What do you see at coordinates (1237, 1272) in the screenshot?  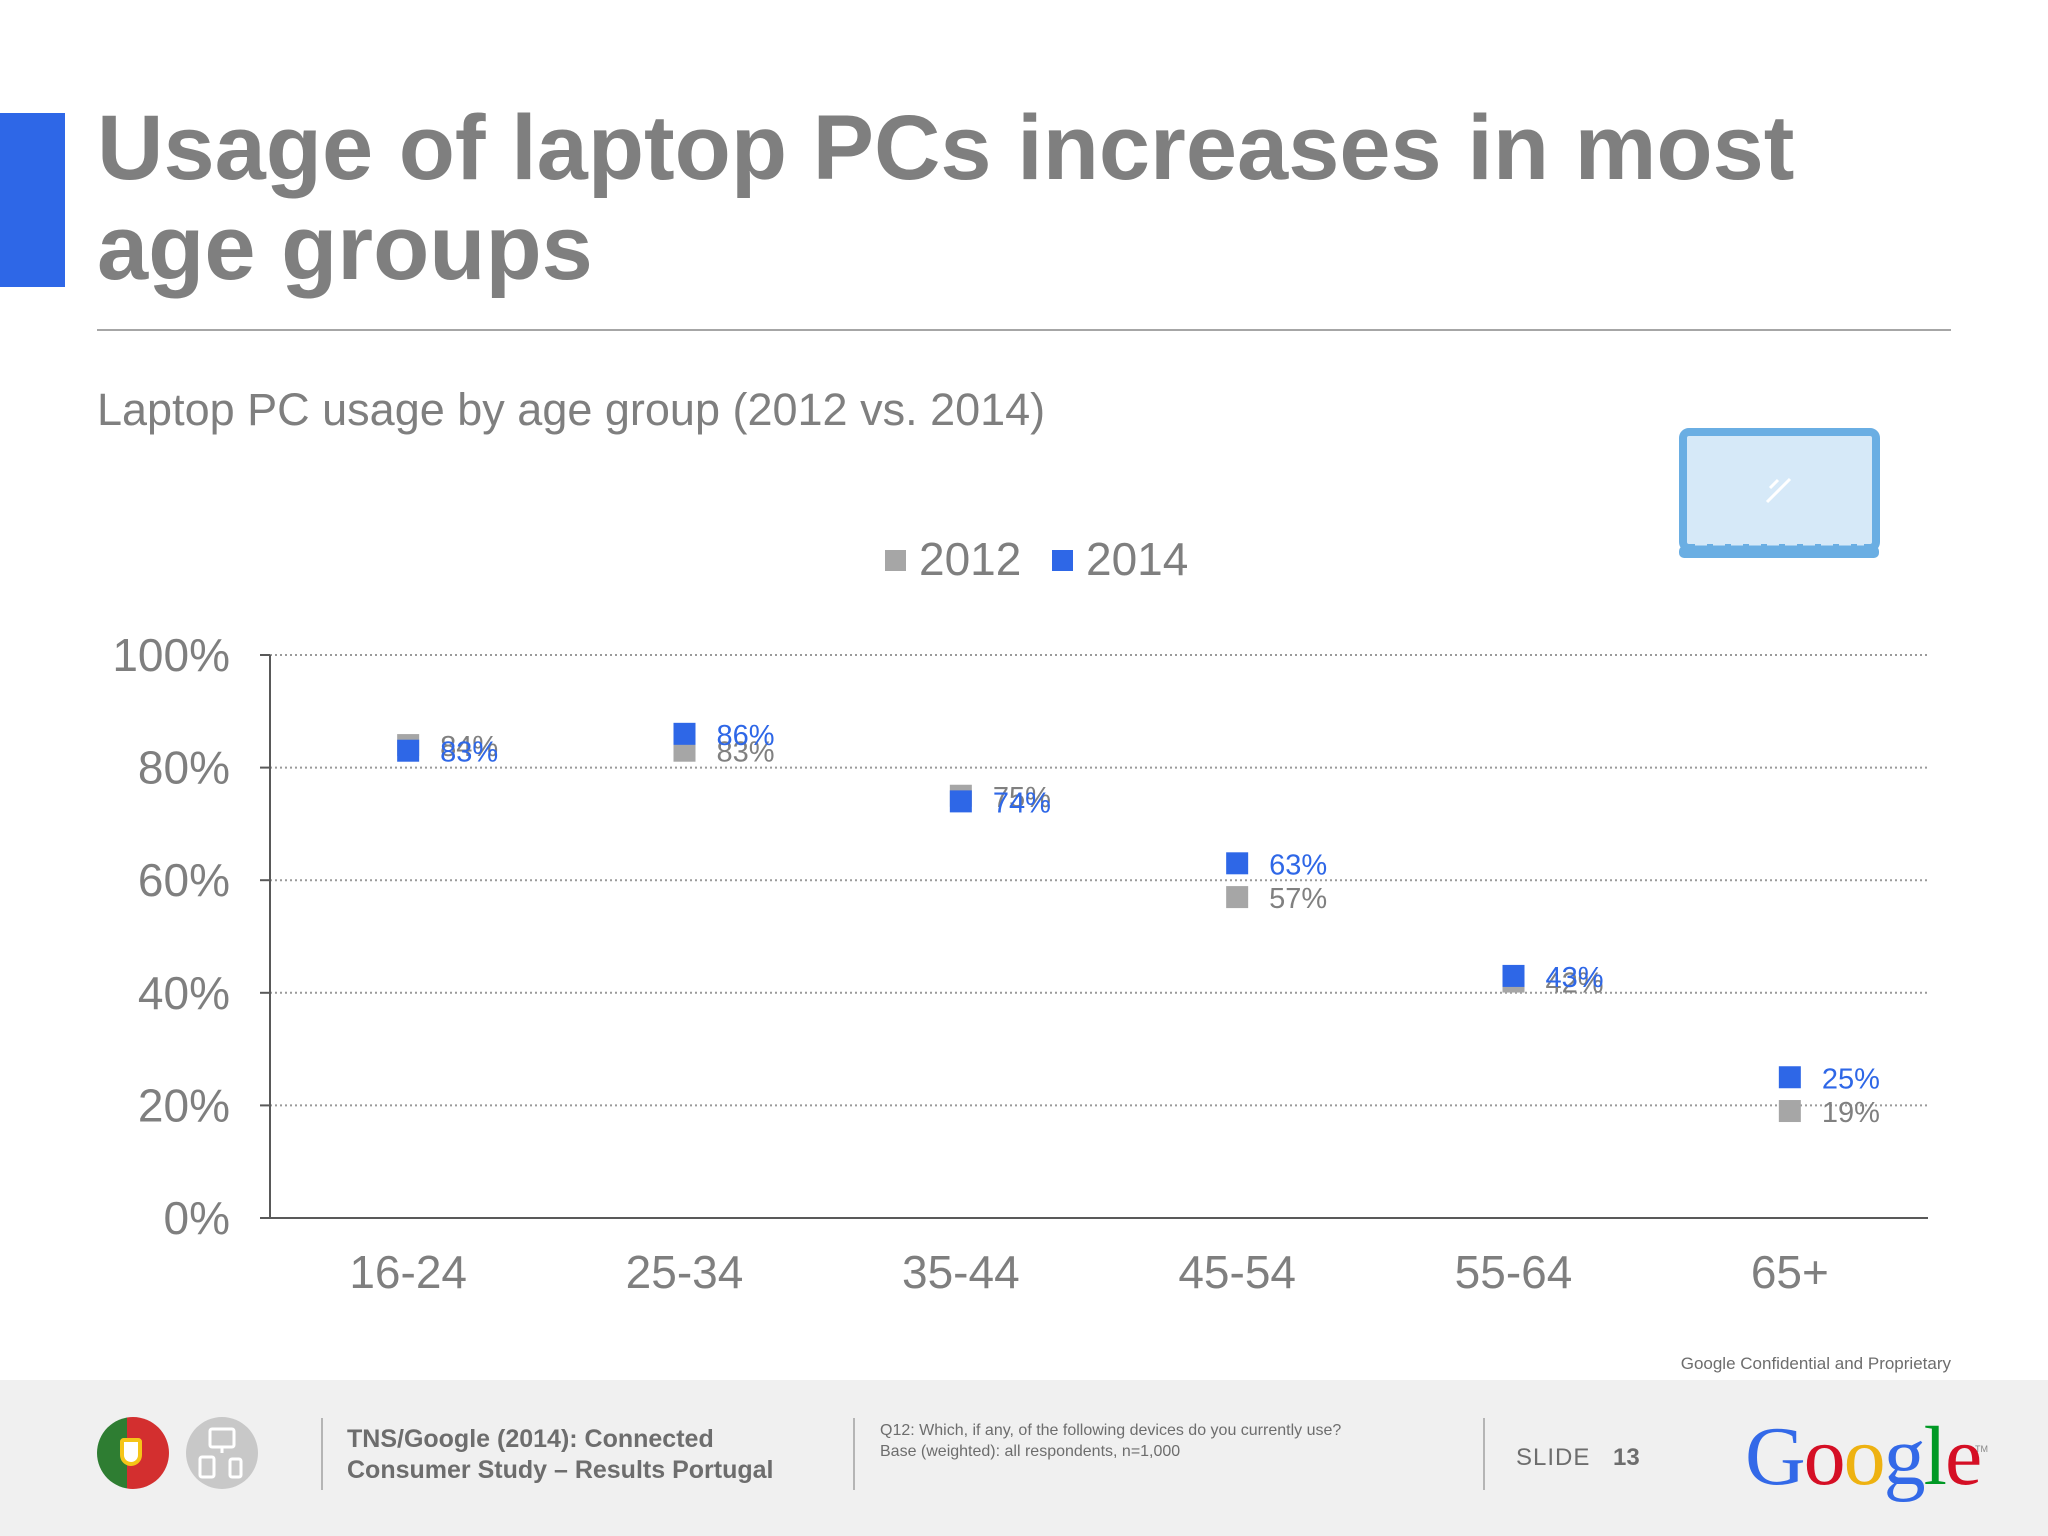 I see `x-tick-label: 45-54` at bounding box center [1237, 1272].